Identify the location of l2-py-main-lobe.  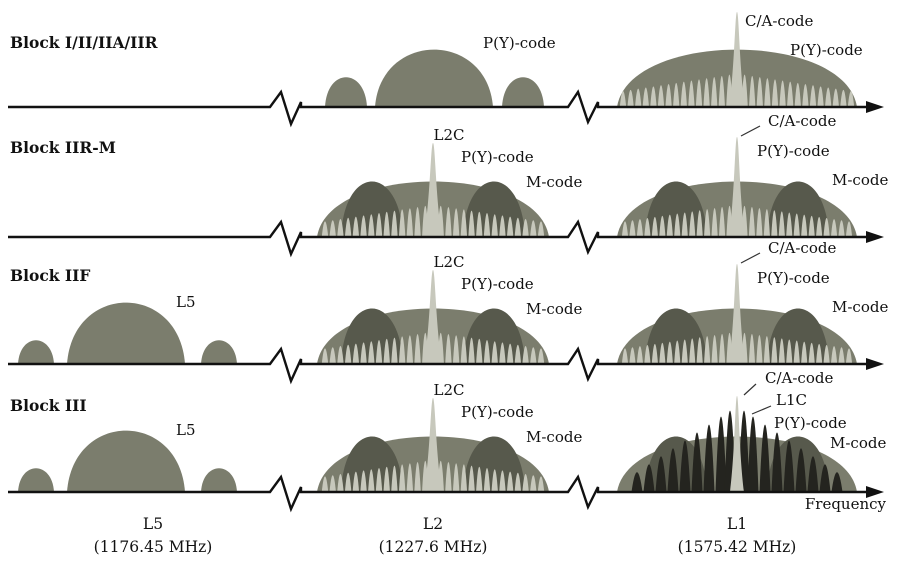
(434, 78).